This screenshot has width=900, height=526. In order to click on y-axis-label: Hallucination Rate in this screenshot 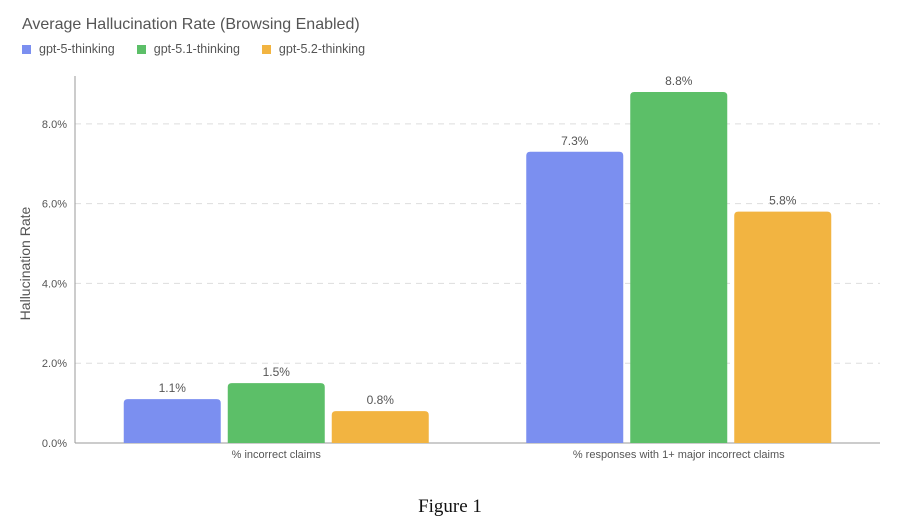, I will do `click(25, 263)`.